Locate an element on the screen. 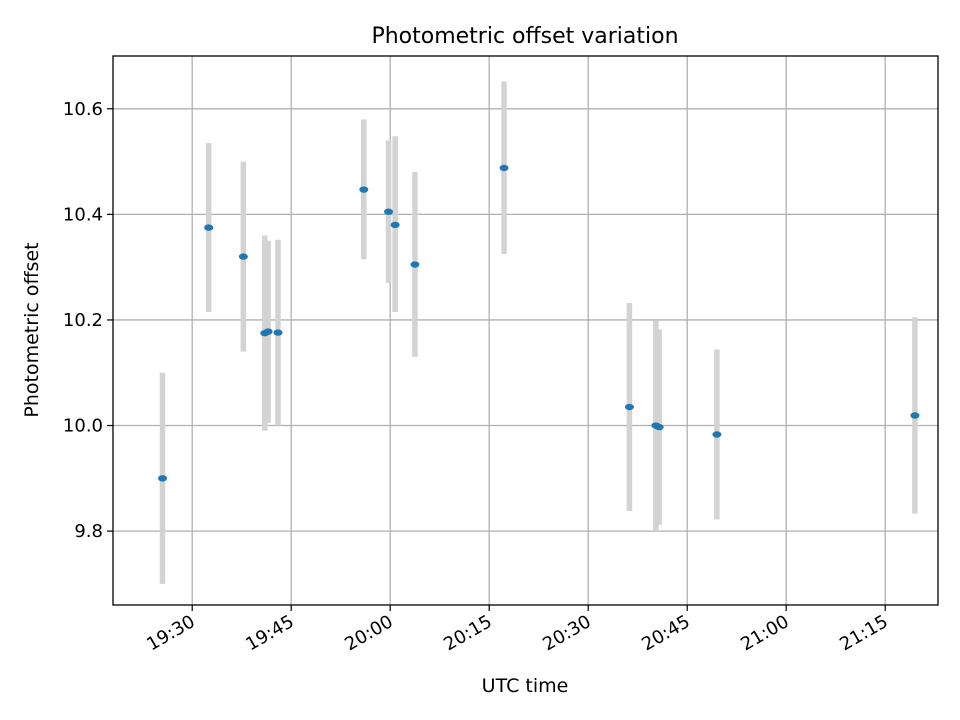  x-axis: 19:30 19:45 20:00 20:15 20:30 20:45 21:00 21:15 is located at coordinates (517, 630).